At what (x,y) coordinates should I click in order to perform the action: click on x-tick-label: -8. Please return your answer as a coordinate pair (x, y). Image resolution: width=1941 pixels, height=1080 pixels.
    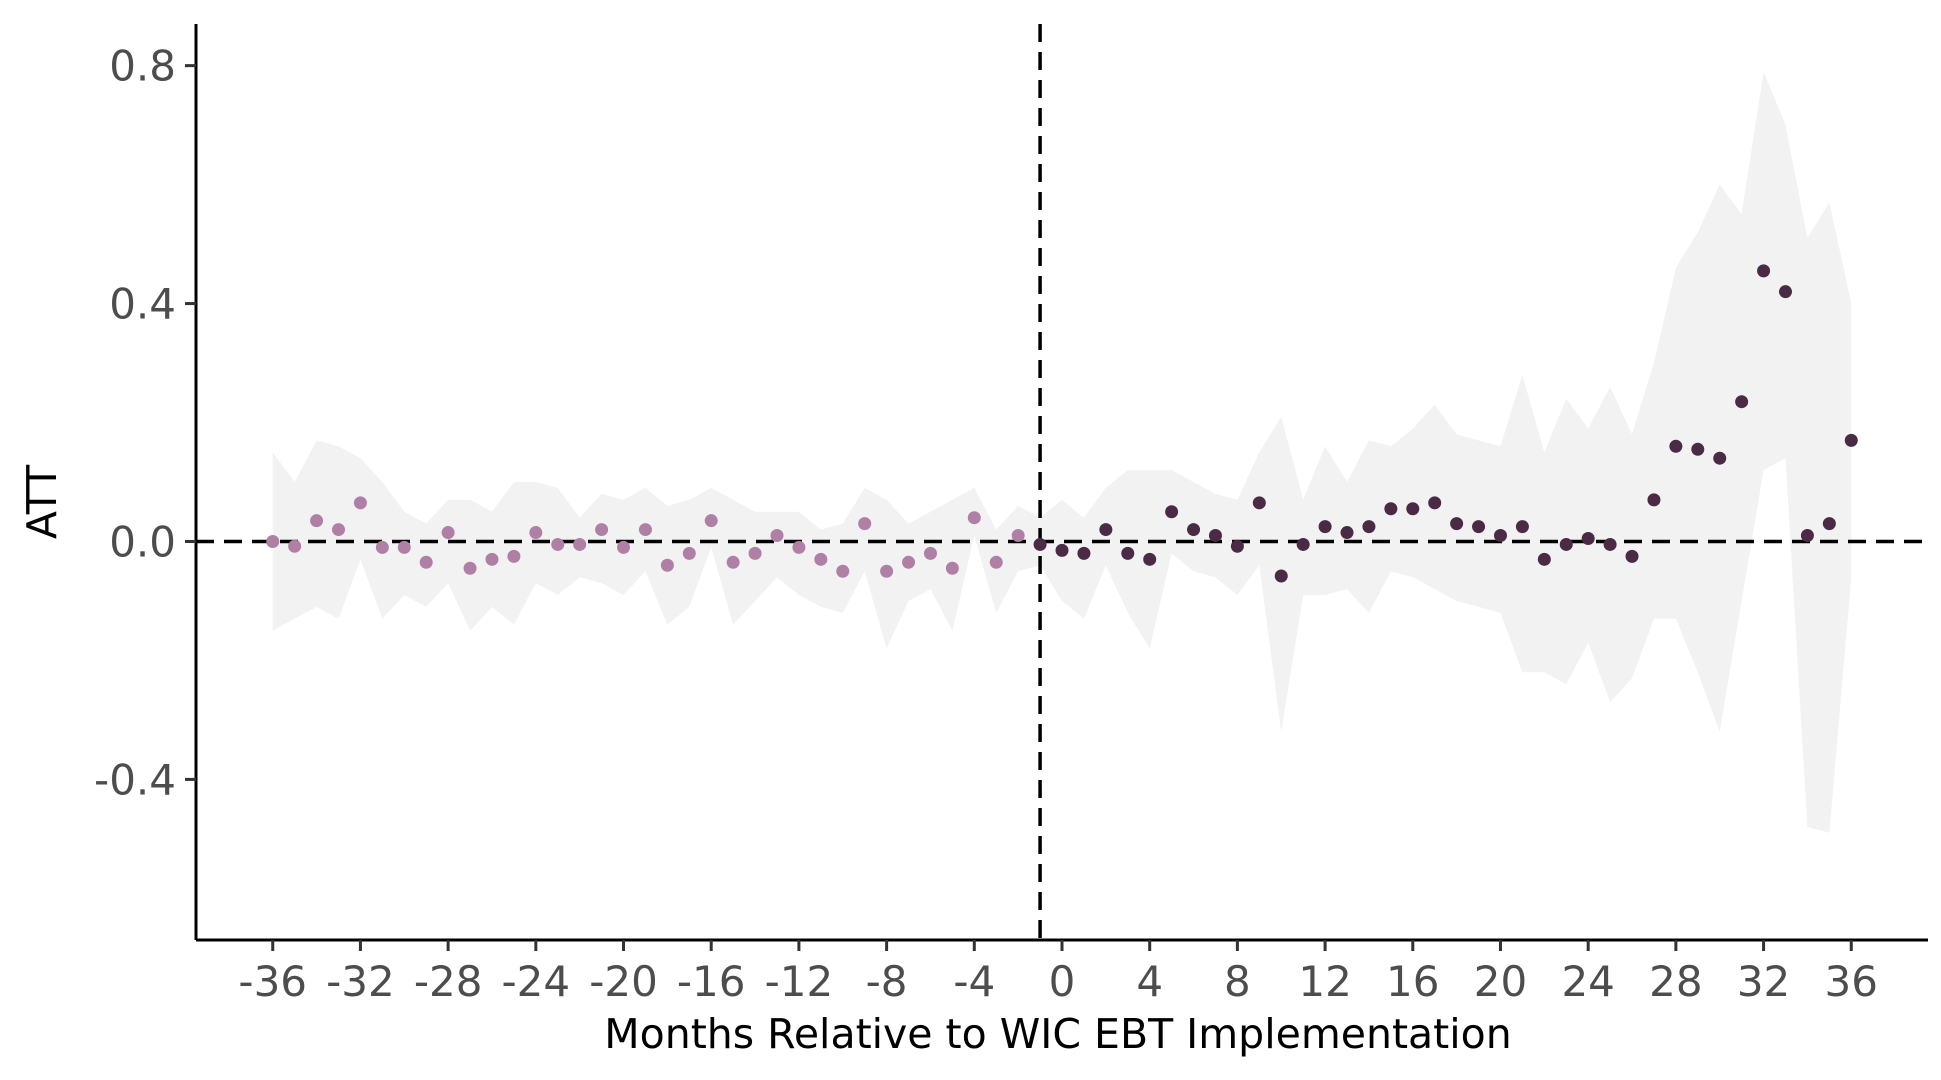
    Looking at the image, I should click on (887, 981).